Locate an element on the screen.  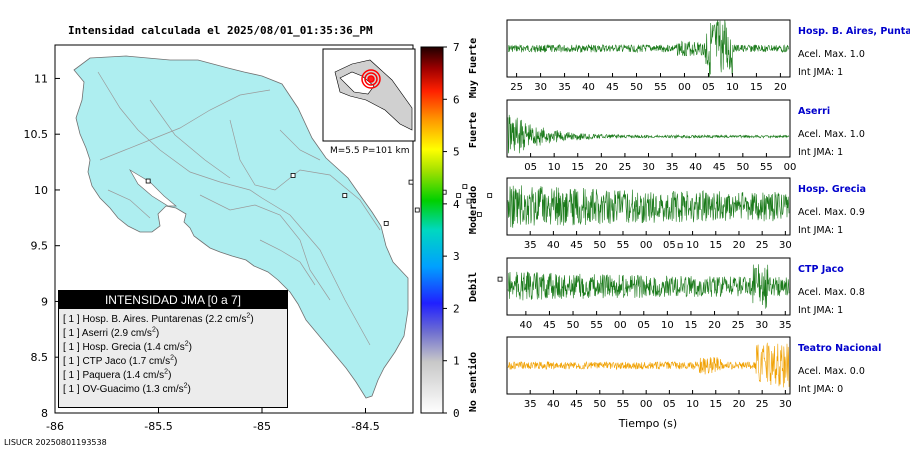
legend-row: [ 1 ] Aserri (2.9 cm/s2) is located at coordinates (173, 334).